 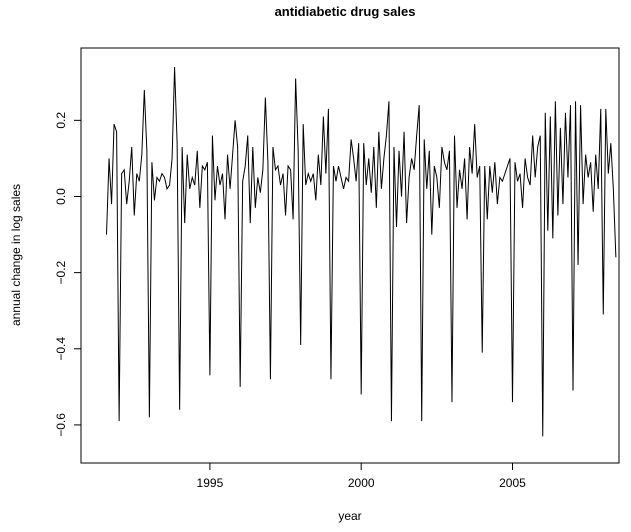 I want to click on y-tick-label: −0.4, so click(x=61, y=349).